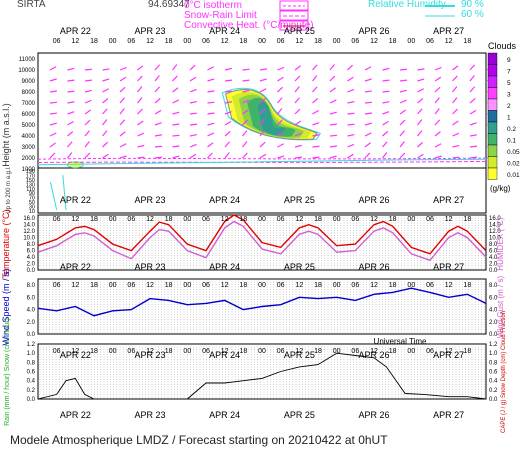 The height and width of the screenshot is (450, 528). Describe the element at coordinates (149, 31) in the screenshot. I see `day-label: APR 23` at that location.